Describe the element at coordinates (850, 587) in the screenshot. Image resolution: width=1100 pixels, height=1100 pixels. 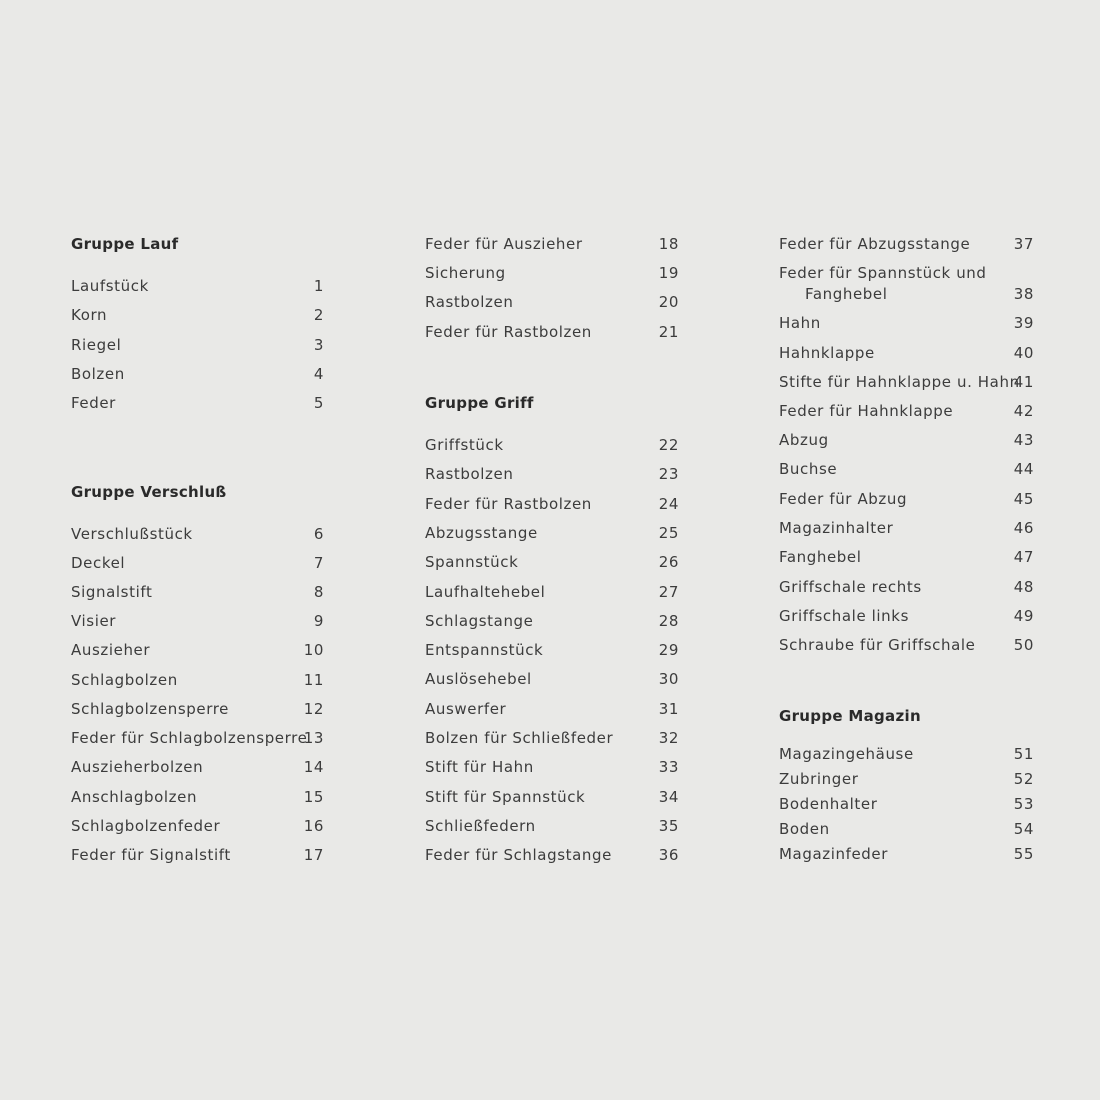
I see `part-name: Griffschale rechts` at that location.